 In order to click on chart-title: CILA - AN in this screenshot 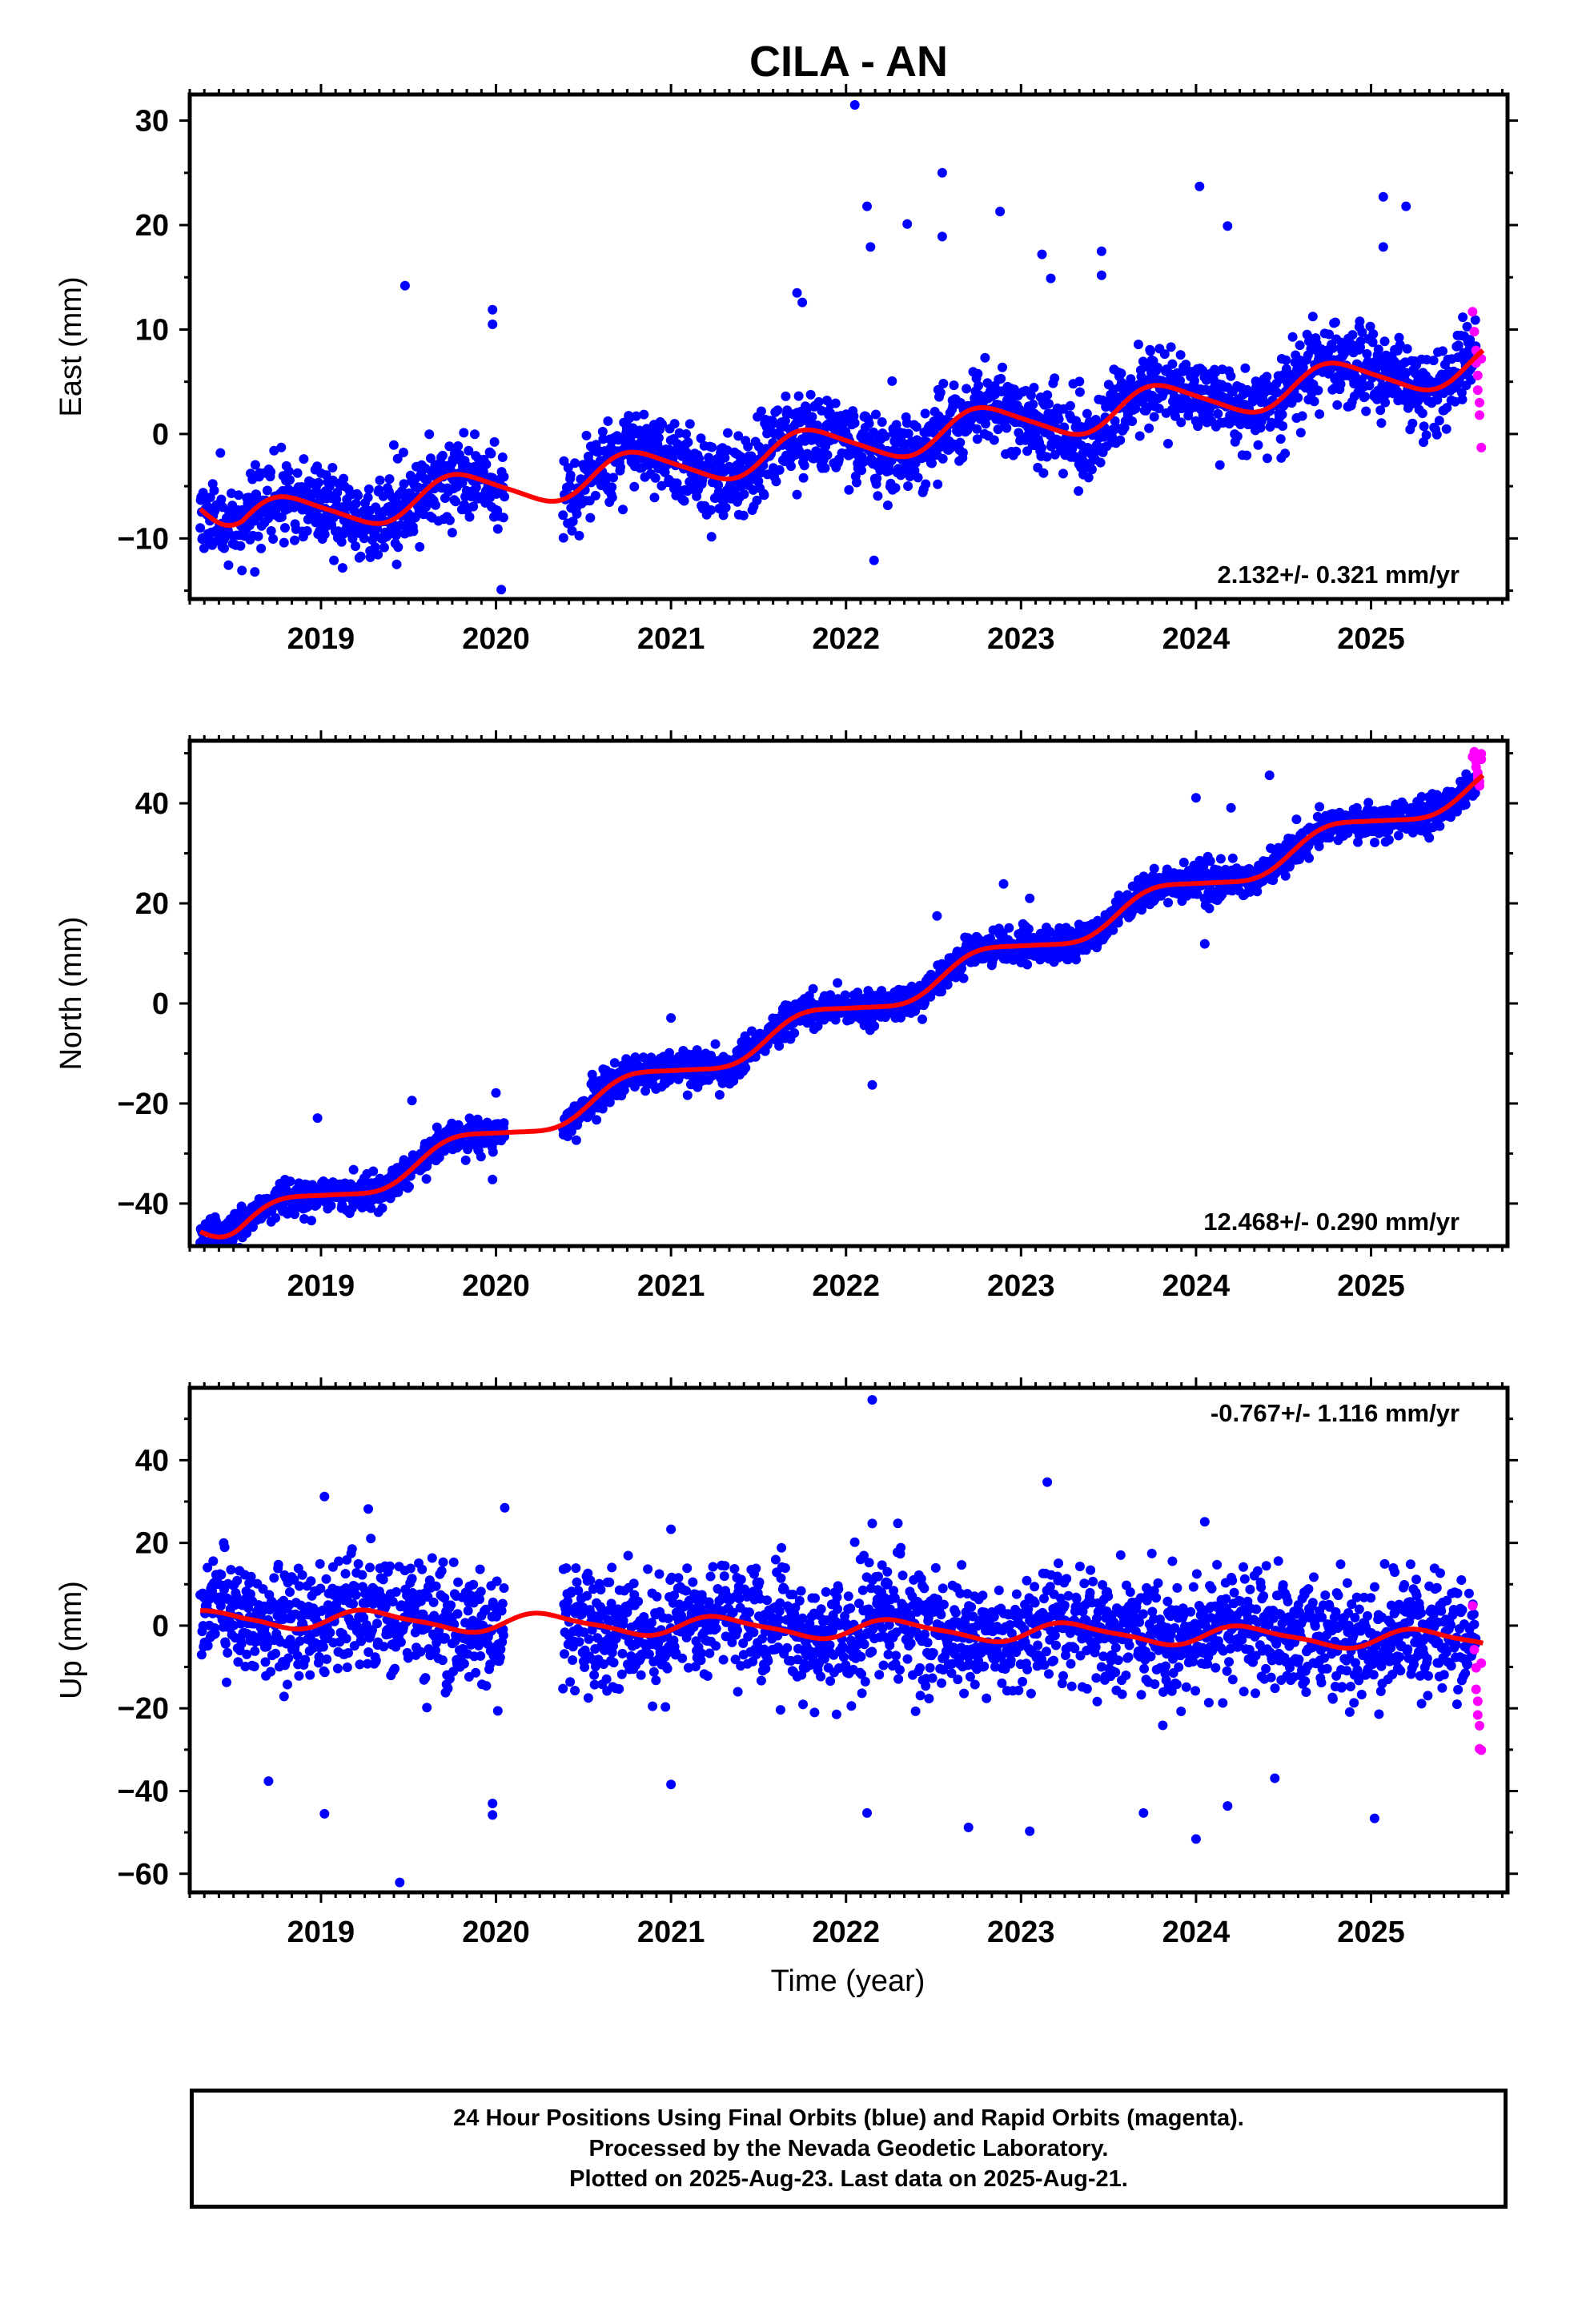, I will do `click(848, 62)`.